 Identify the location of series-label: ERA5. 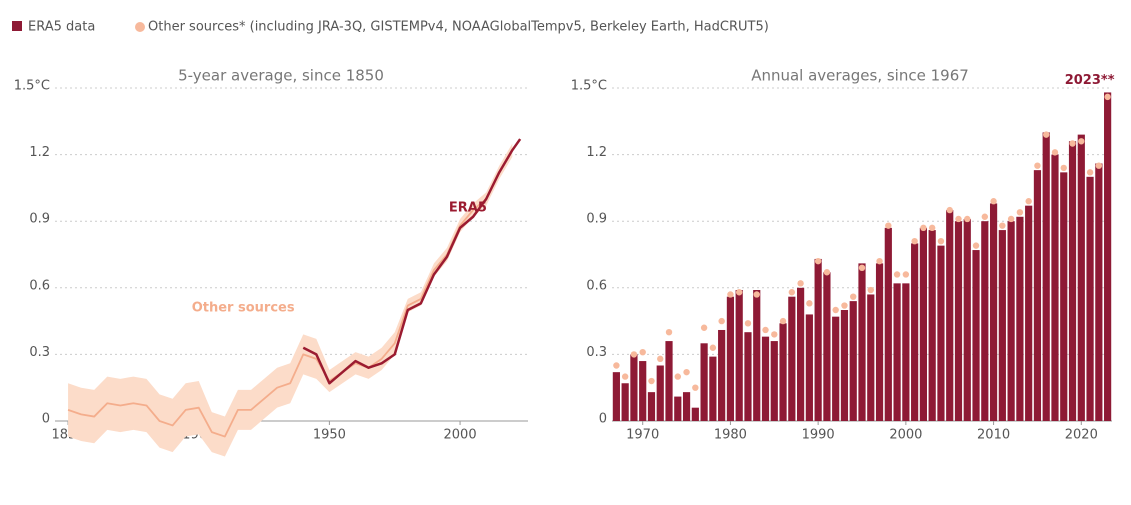
(468, 207).